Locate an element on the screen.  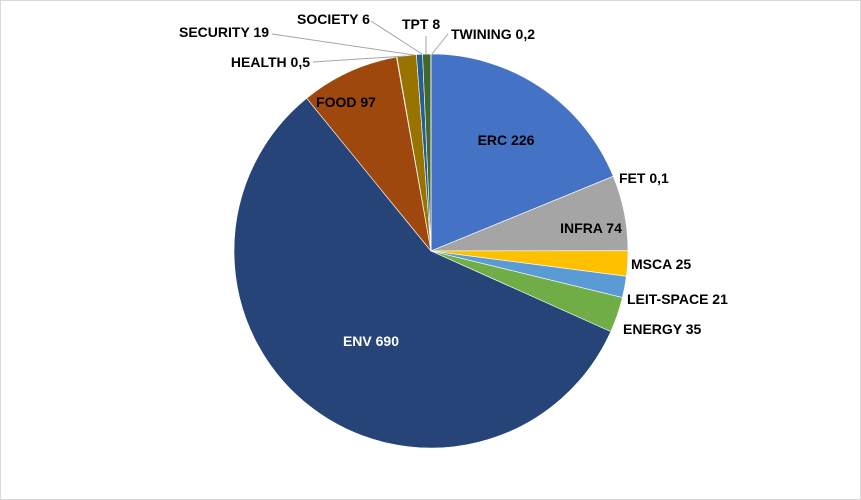
pie-slice-food is located at coordinates (369, 154).